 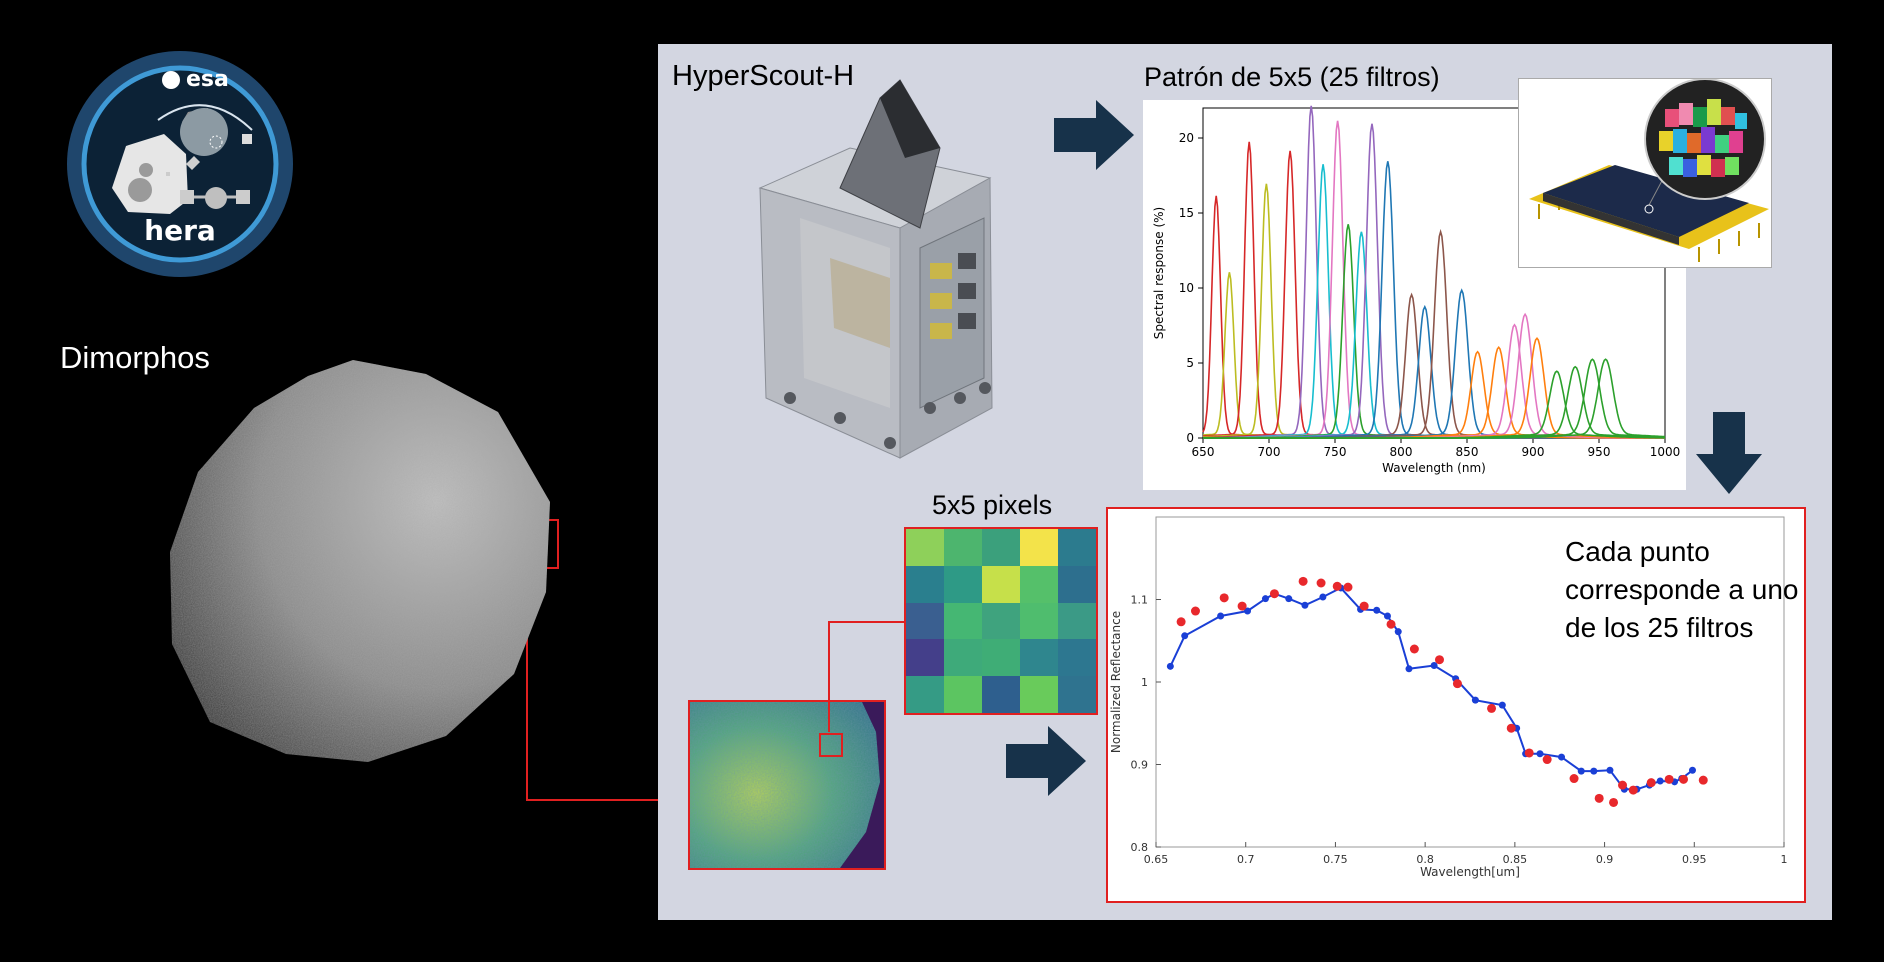 I want to click on x-tick-label: 0.8, so click(x=1425, y=859).